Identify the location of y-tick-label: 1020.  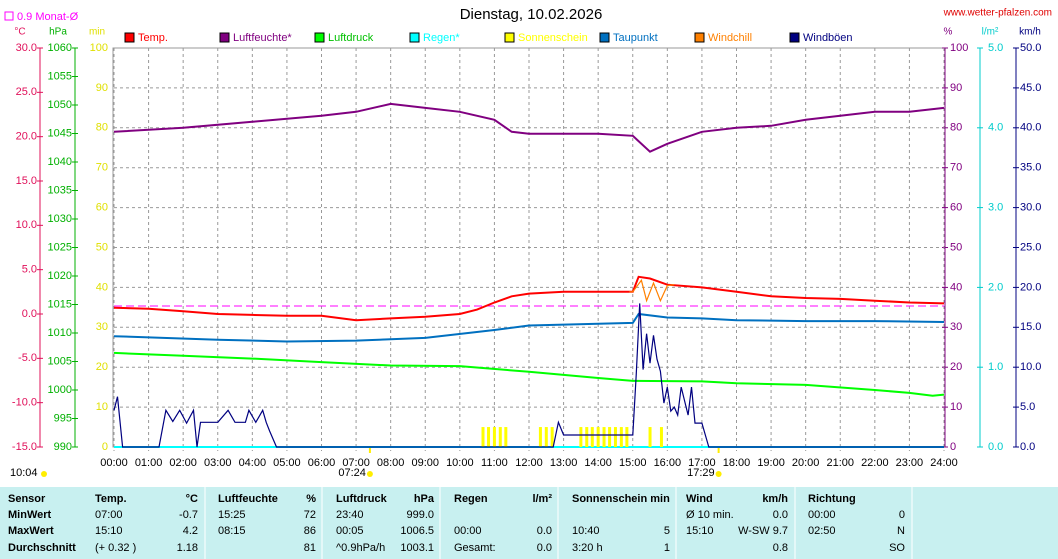
(60, 276).